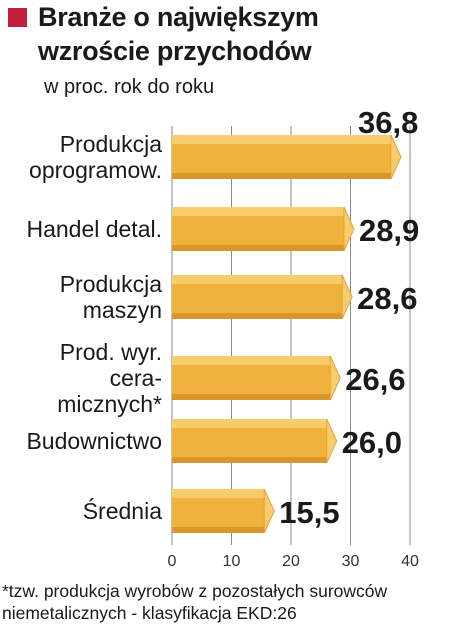 This screenshot has width=453, height=640. Describe the element at coordinates (172, 561) in the screenshot. I see `x-tick-label: 0` at that location.